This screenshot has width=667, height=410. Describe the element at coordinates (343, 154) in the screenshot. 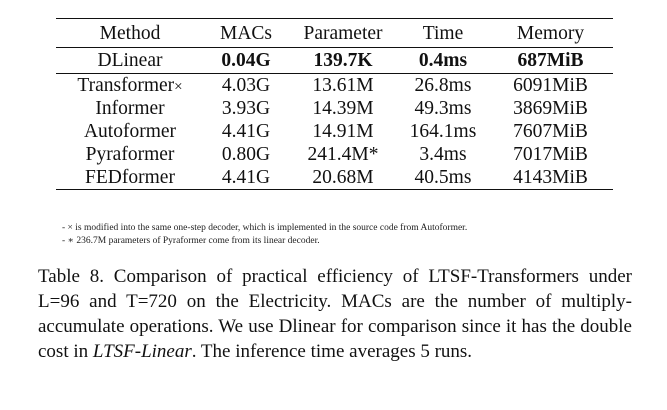

I see `cell-parameter: 241.4M*` at that location.